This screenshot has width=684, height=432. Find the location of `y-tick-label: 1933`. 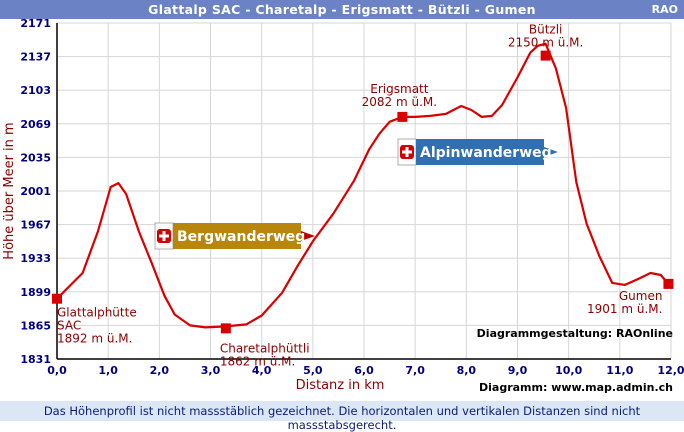

y-tick-label: 1933 is located at coordinates (35, 258).